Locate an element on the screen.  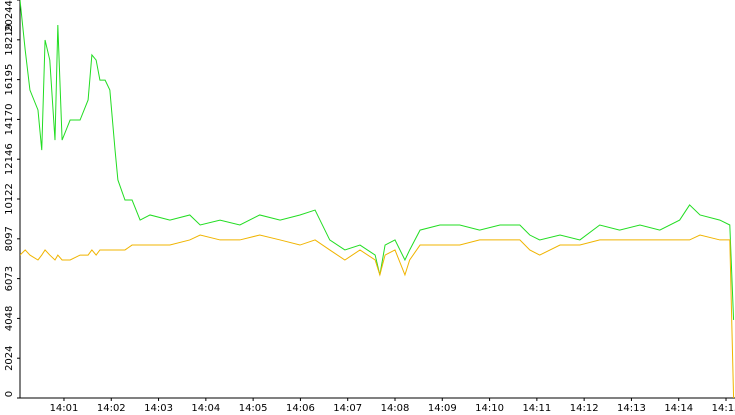
y-tick-label: 6073 is located at coordinates (9, 278).